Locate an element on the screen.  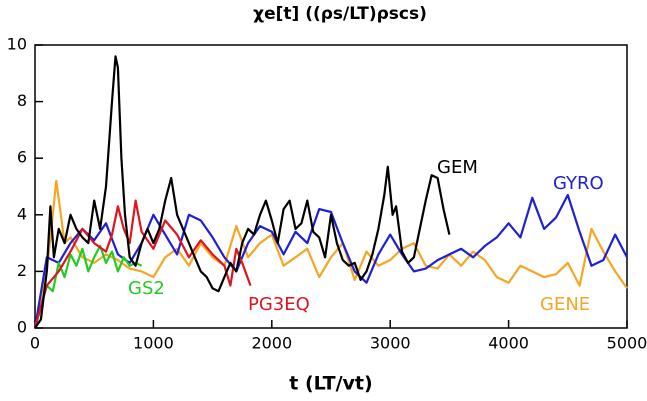
x-tick-label: 0 is located at coordinates (35, 343).